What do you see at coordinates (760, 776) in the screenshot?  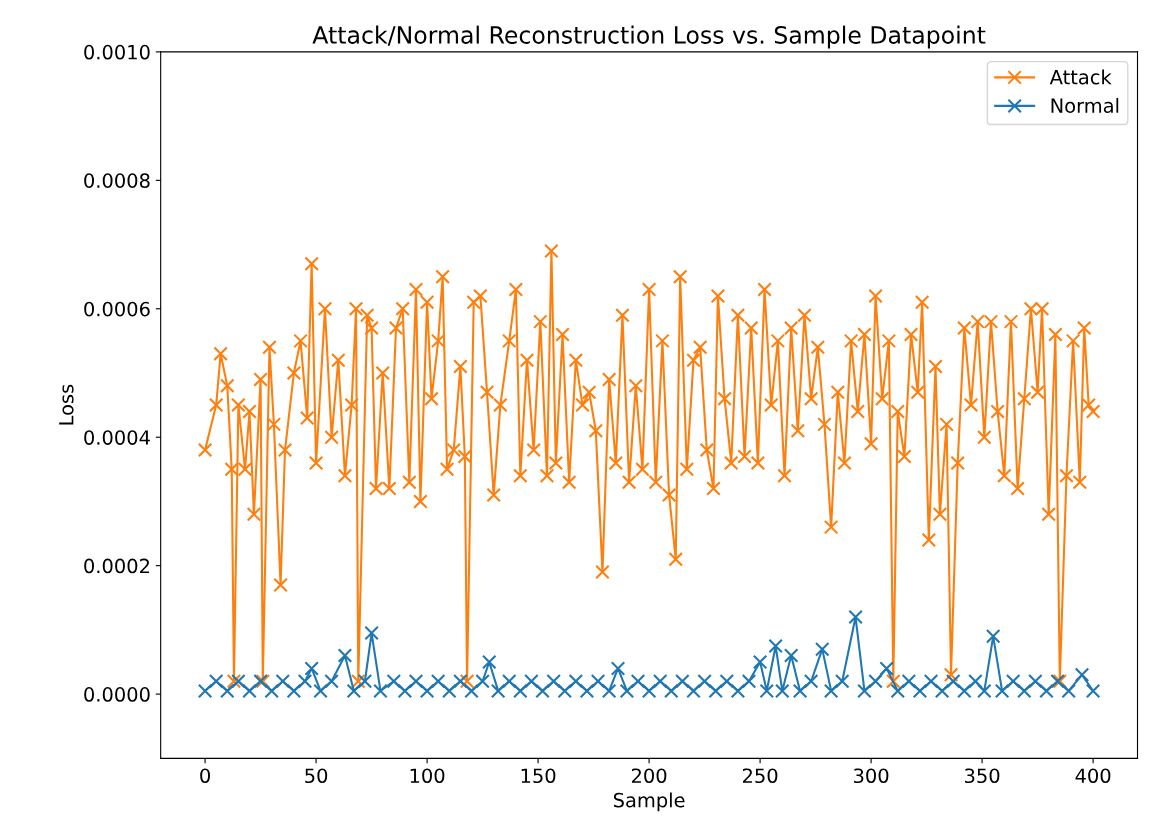 I see `x-tick-label: 250` at bounding box center [760, 776].